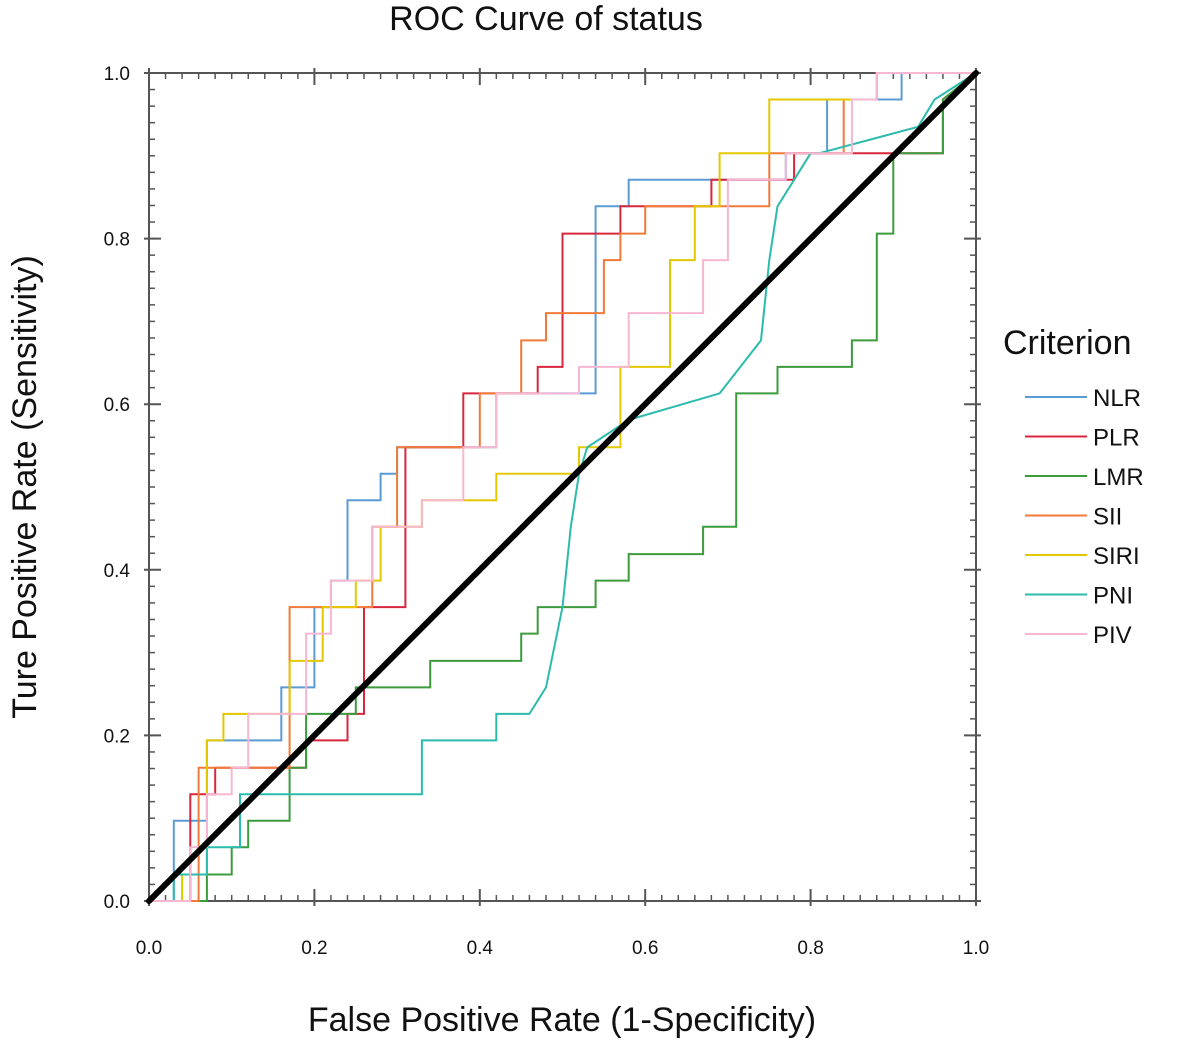 The width and height of the screenshot is (1181, 1043). Describe the element at coordinates (117, 902) in the screenshot. I see `y-tick-label: 0.0` at that location.